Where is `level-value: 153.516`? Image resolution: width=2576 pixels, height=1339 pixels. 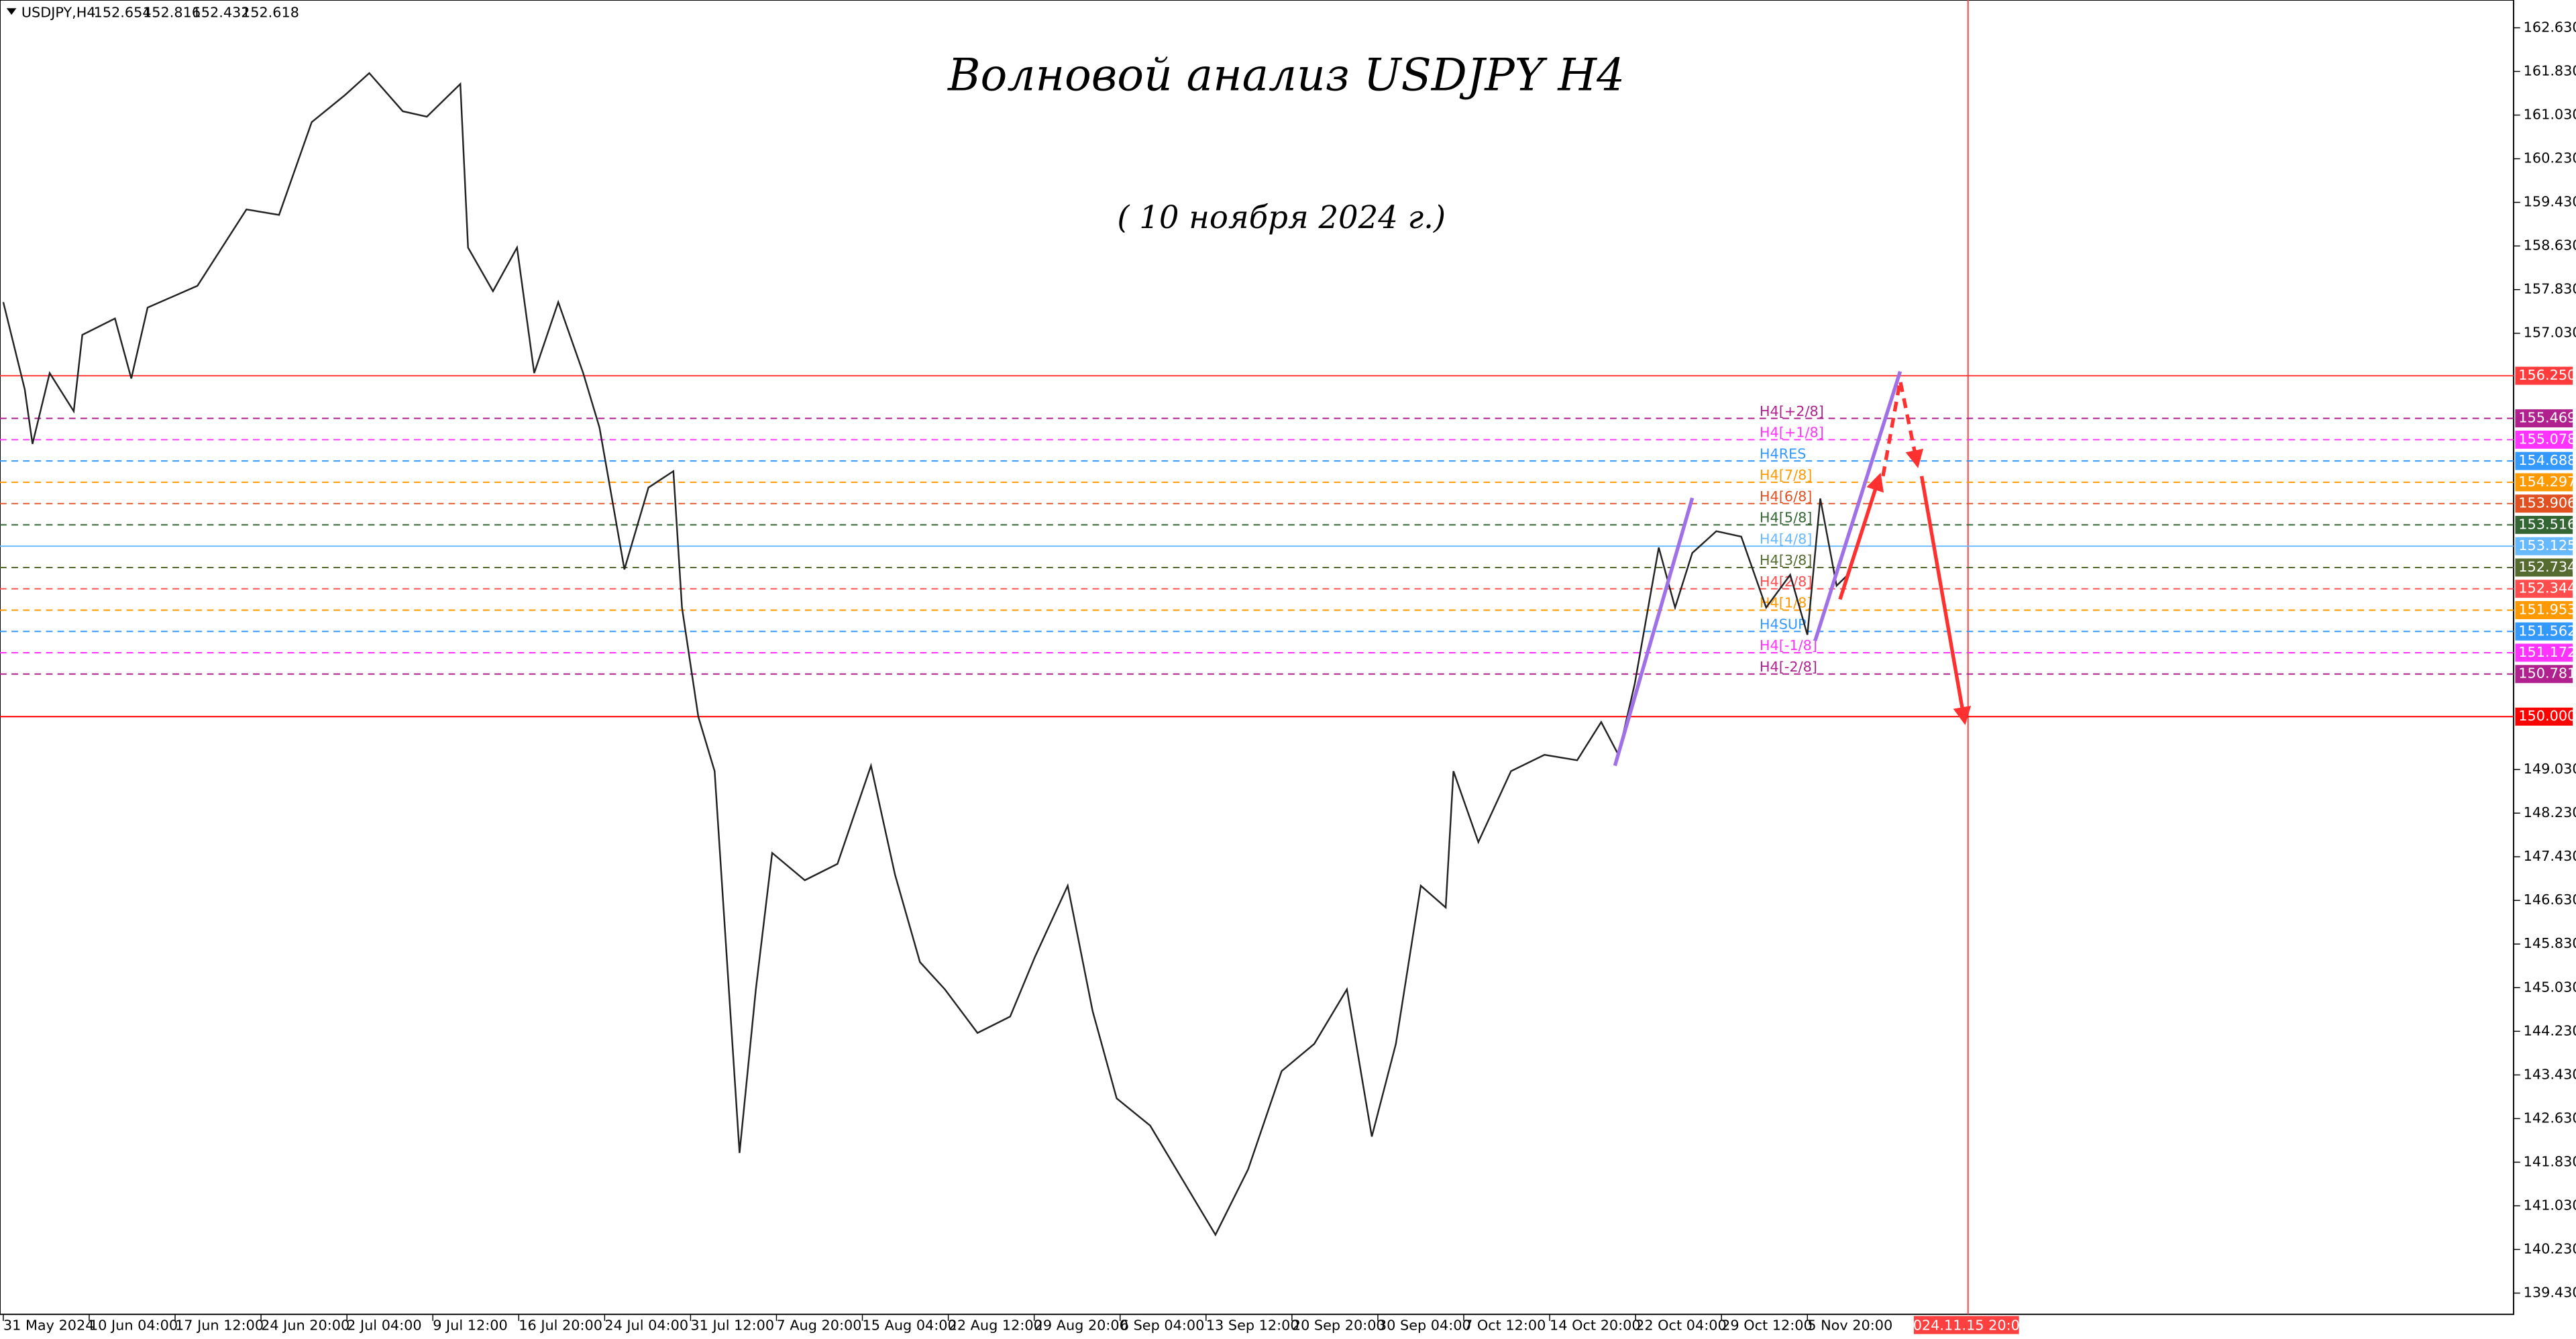
level-value: 153.516 is located at coordinates (2547, 524).